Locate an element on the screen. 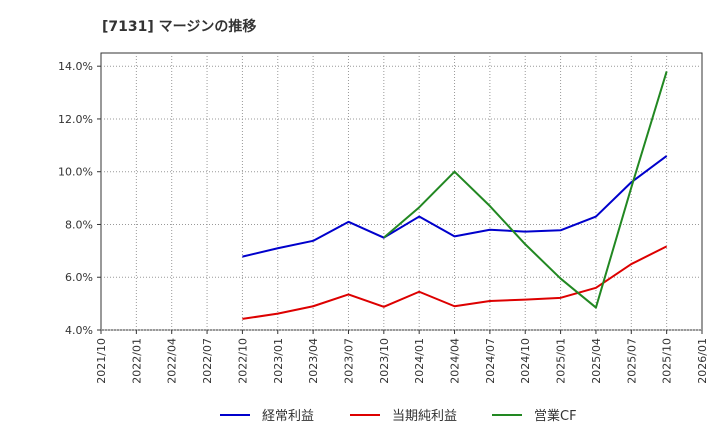  x-tick-label: 2025/04 is located at coordinates (596, 361).